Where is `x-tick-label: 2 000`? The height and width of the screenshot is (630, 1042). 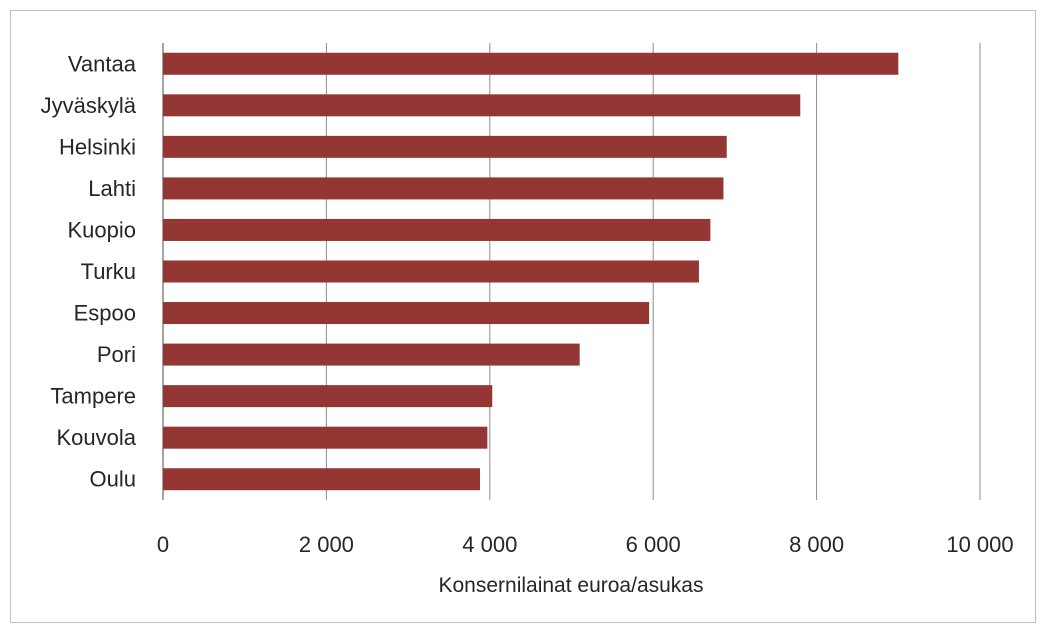 x-tick-label: 2 000 is located at coordinates (326, 544).